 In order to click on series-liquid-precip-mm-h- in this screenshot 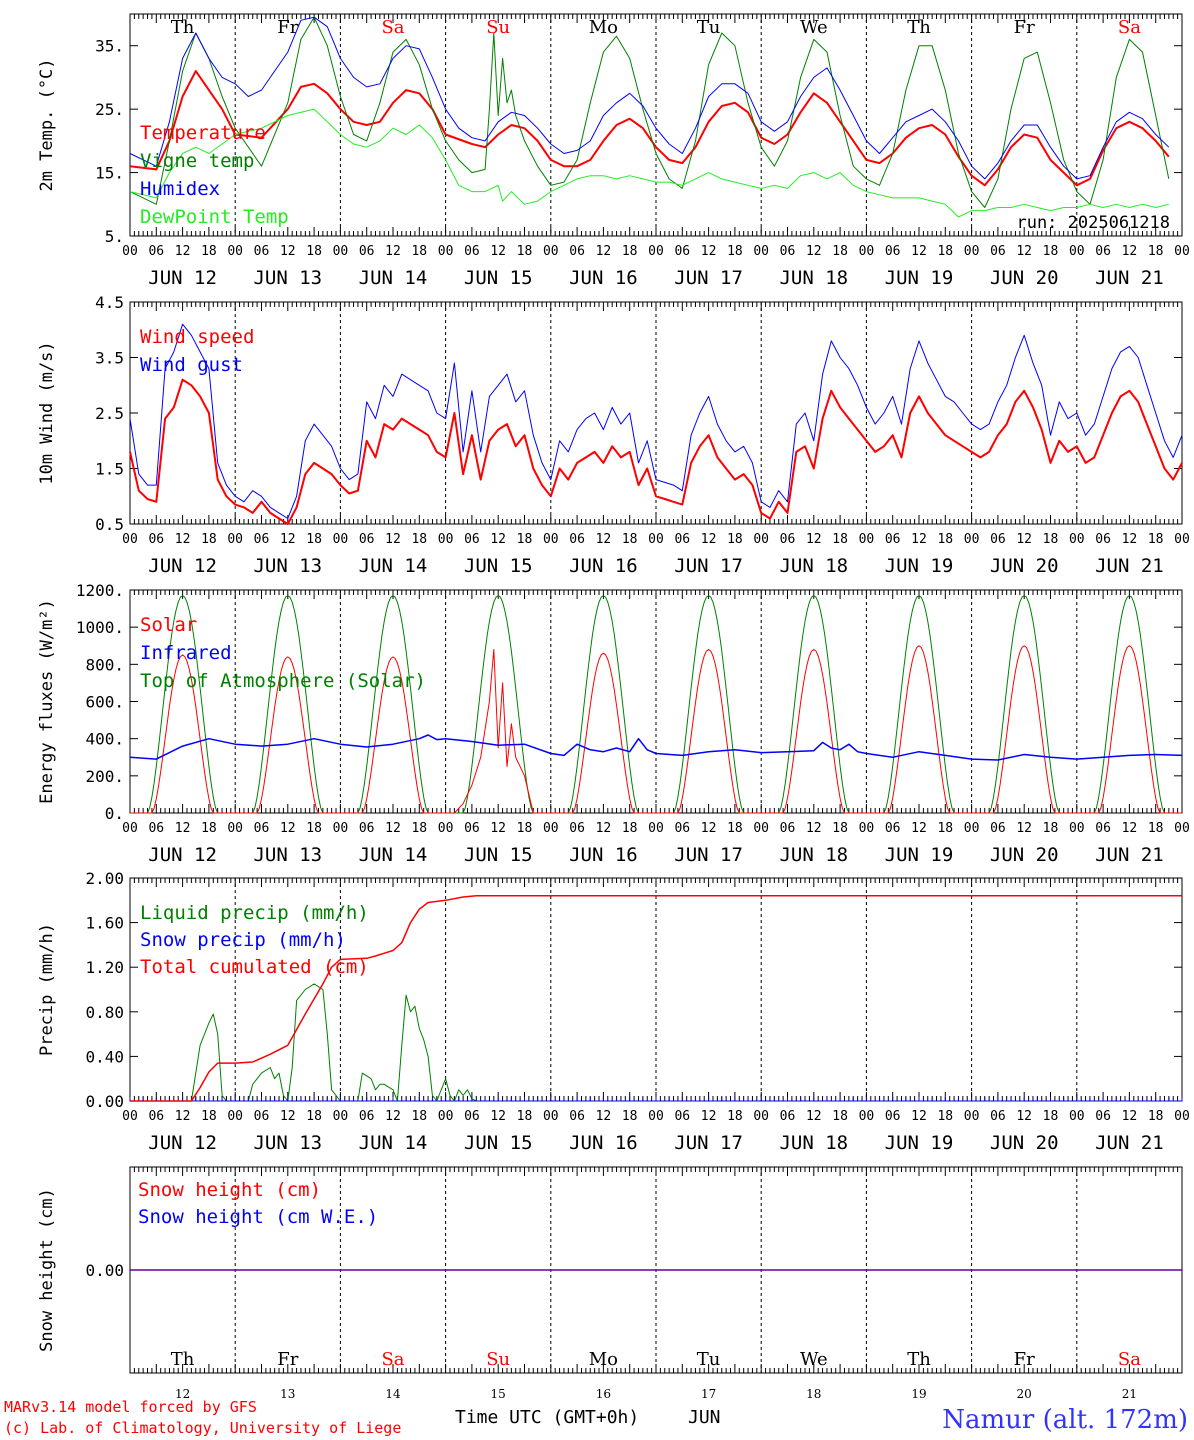, I will do `click(656, 1042)`.